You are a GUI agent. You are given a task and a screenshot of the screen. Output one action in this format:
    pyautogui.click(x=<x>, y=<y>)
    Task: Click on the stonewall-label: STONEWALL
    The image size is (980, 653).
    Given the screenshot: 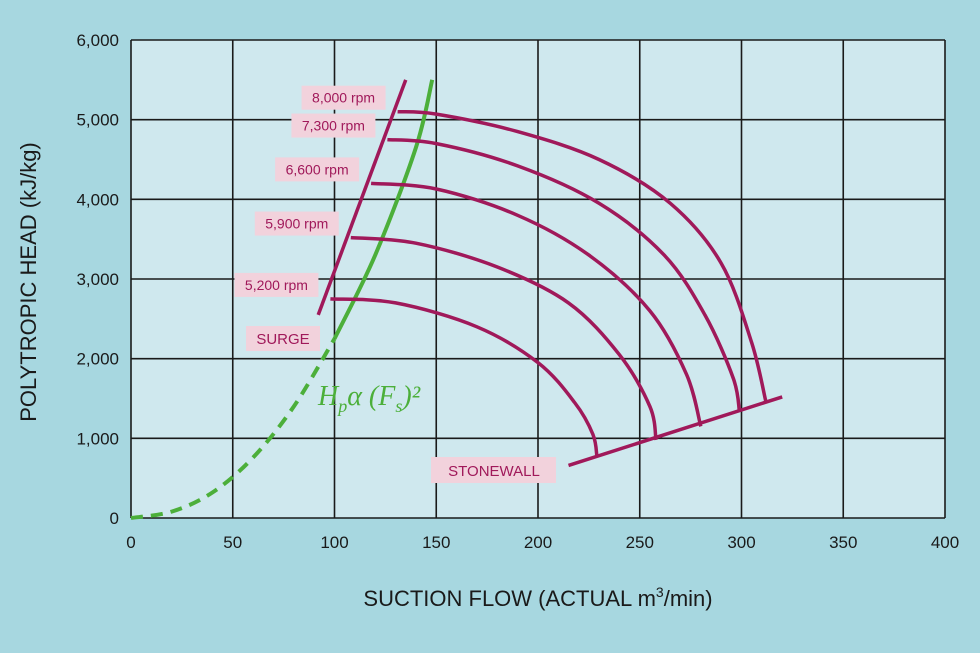 What is the action you would take?
    pyautogui.click(x=494, y=471)
    